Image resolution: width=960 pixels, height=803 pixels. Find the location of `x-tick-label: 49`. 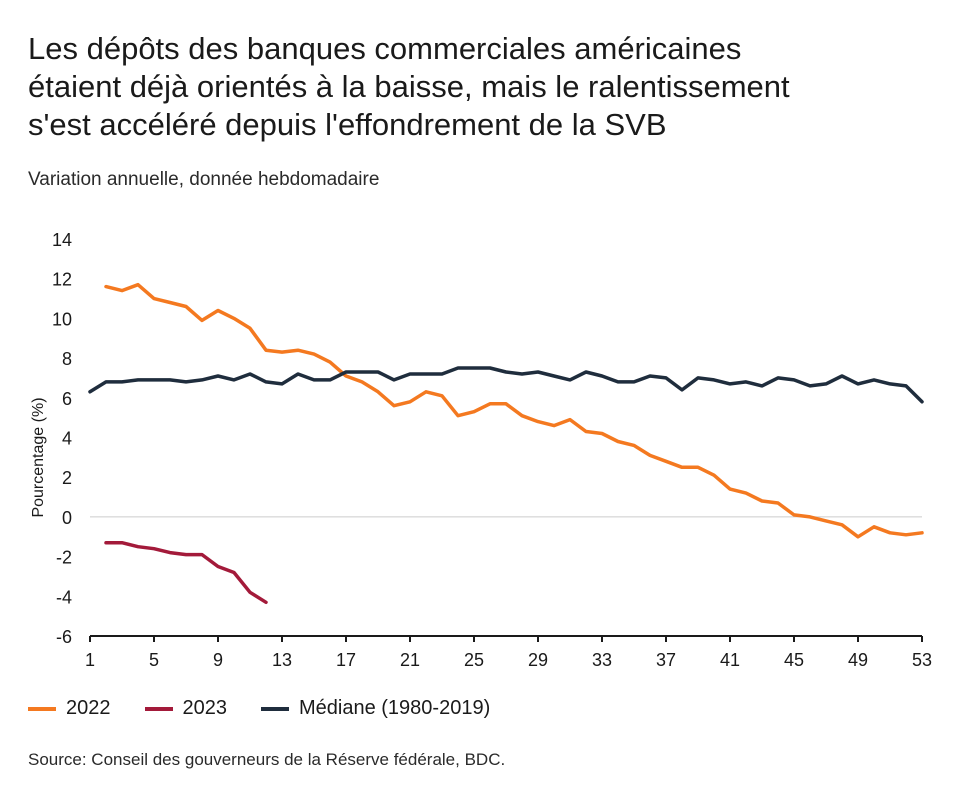

x-tick-label: 49 is located at coordinates (858, 660).